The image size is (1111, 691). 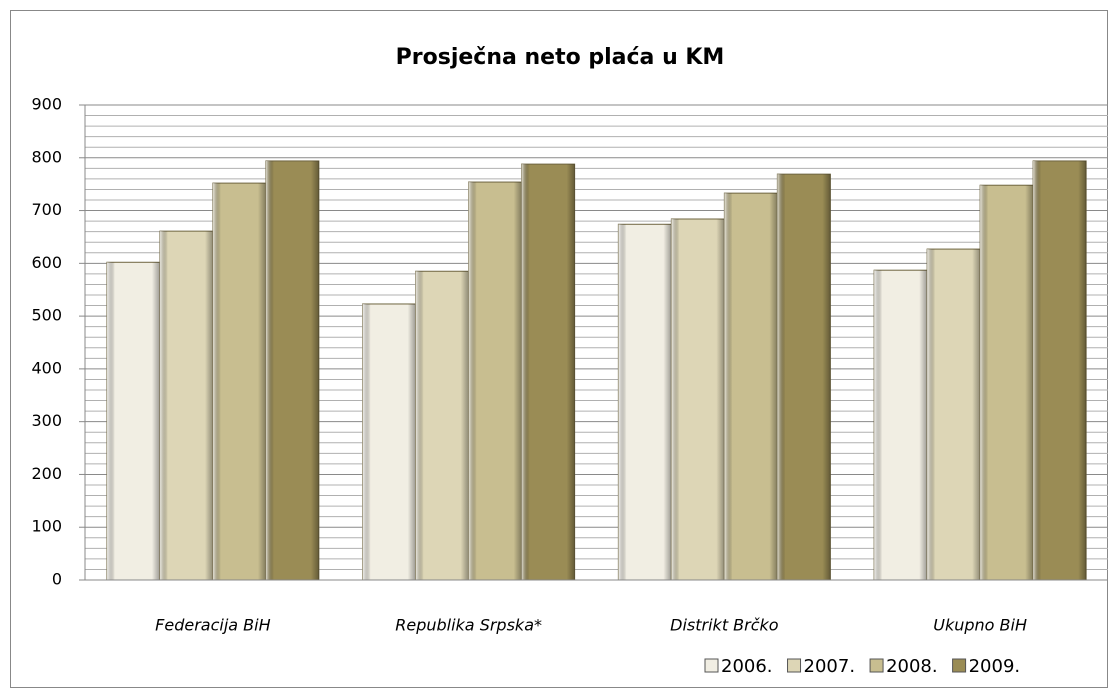 I want to click on y-tick-label: 400, so click(x=46, y=367).